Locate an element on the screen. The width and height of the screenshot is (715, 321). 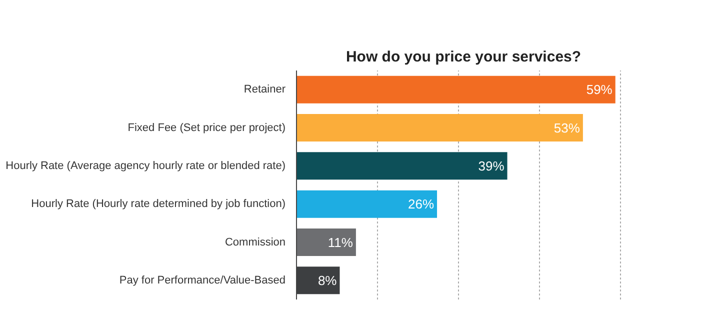
data-label: 39% is located at coordinates (491, 166).